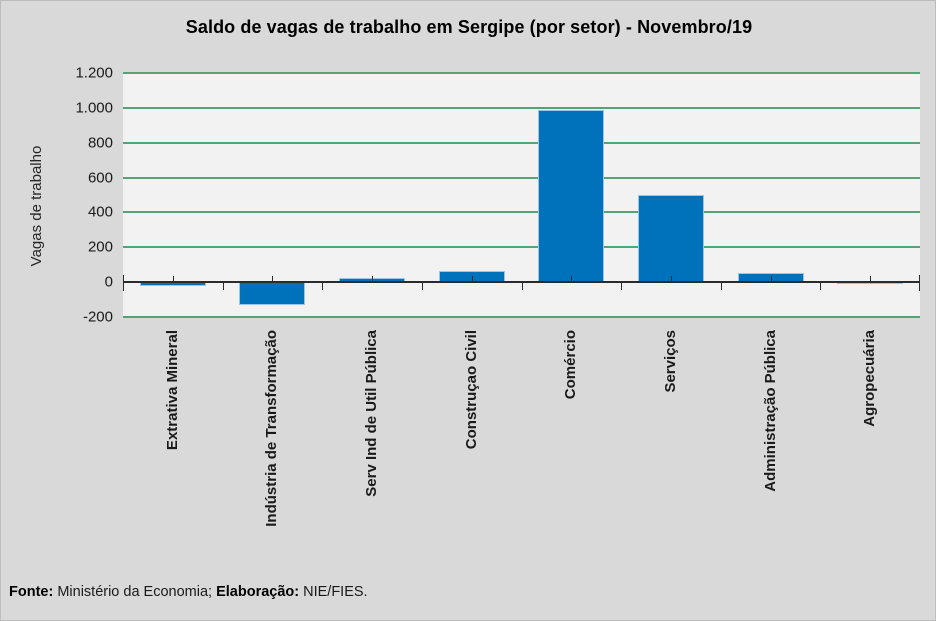  What do you see at coordinates (94, 73) in the screenshot?
I see `y-tick-label-1.200: 1.200` at bounding box center [94, 73].